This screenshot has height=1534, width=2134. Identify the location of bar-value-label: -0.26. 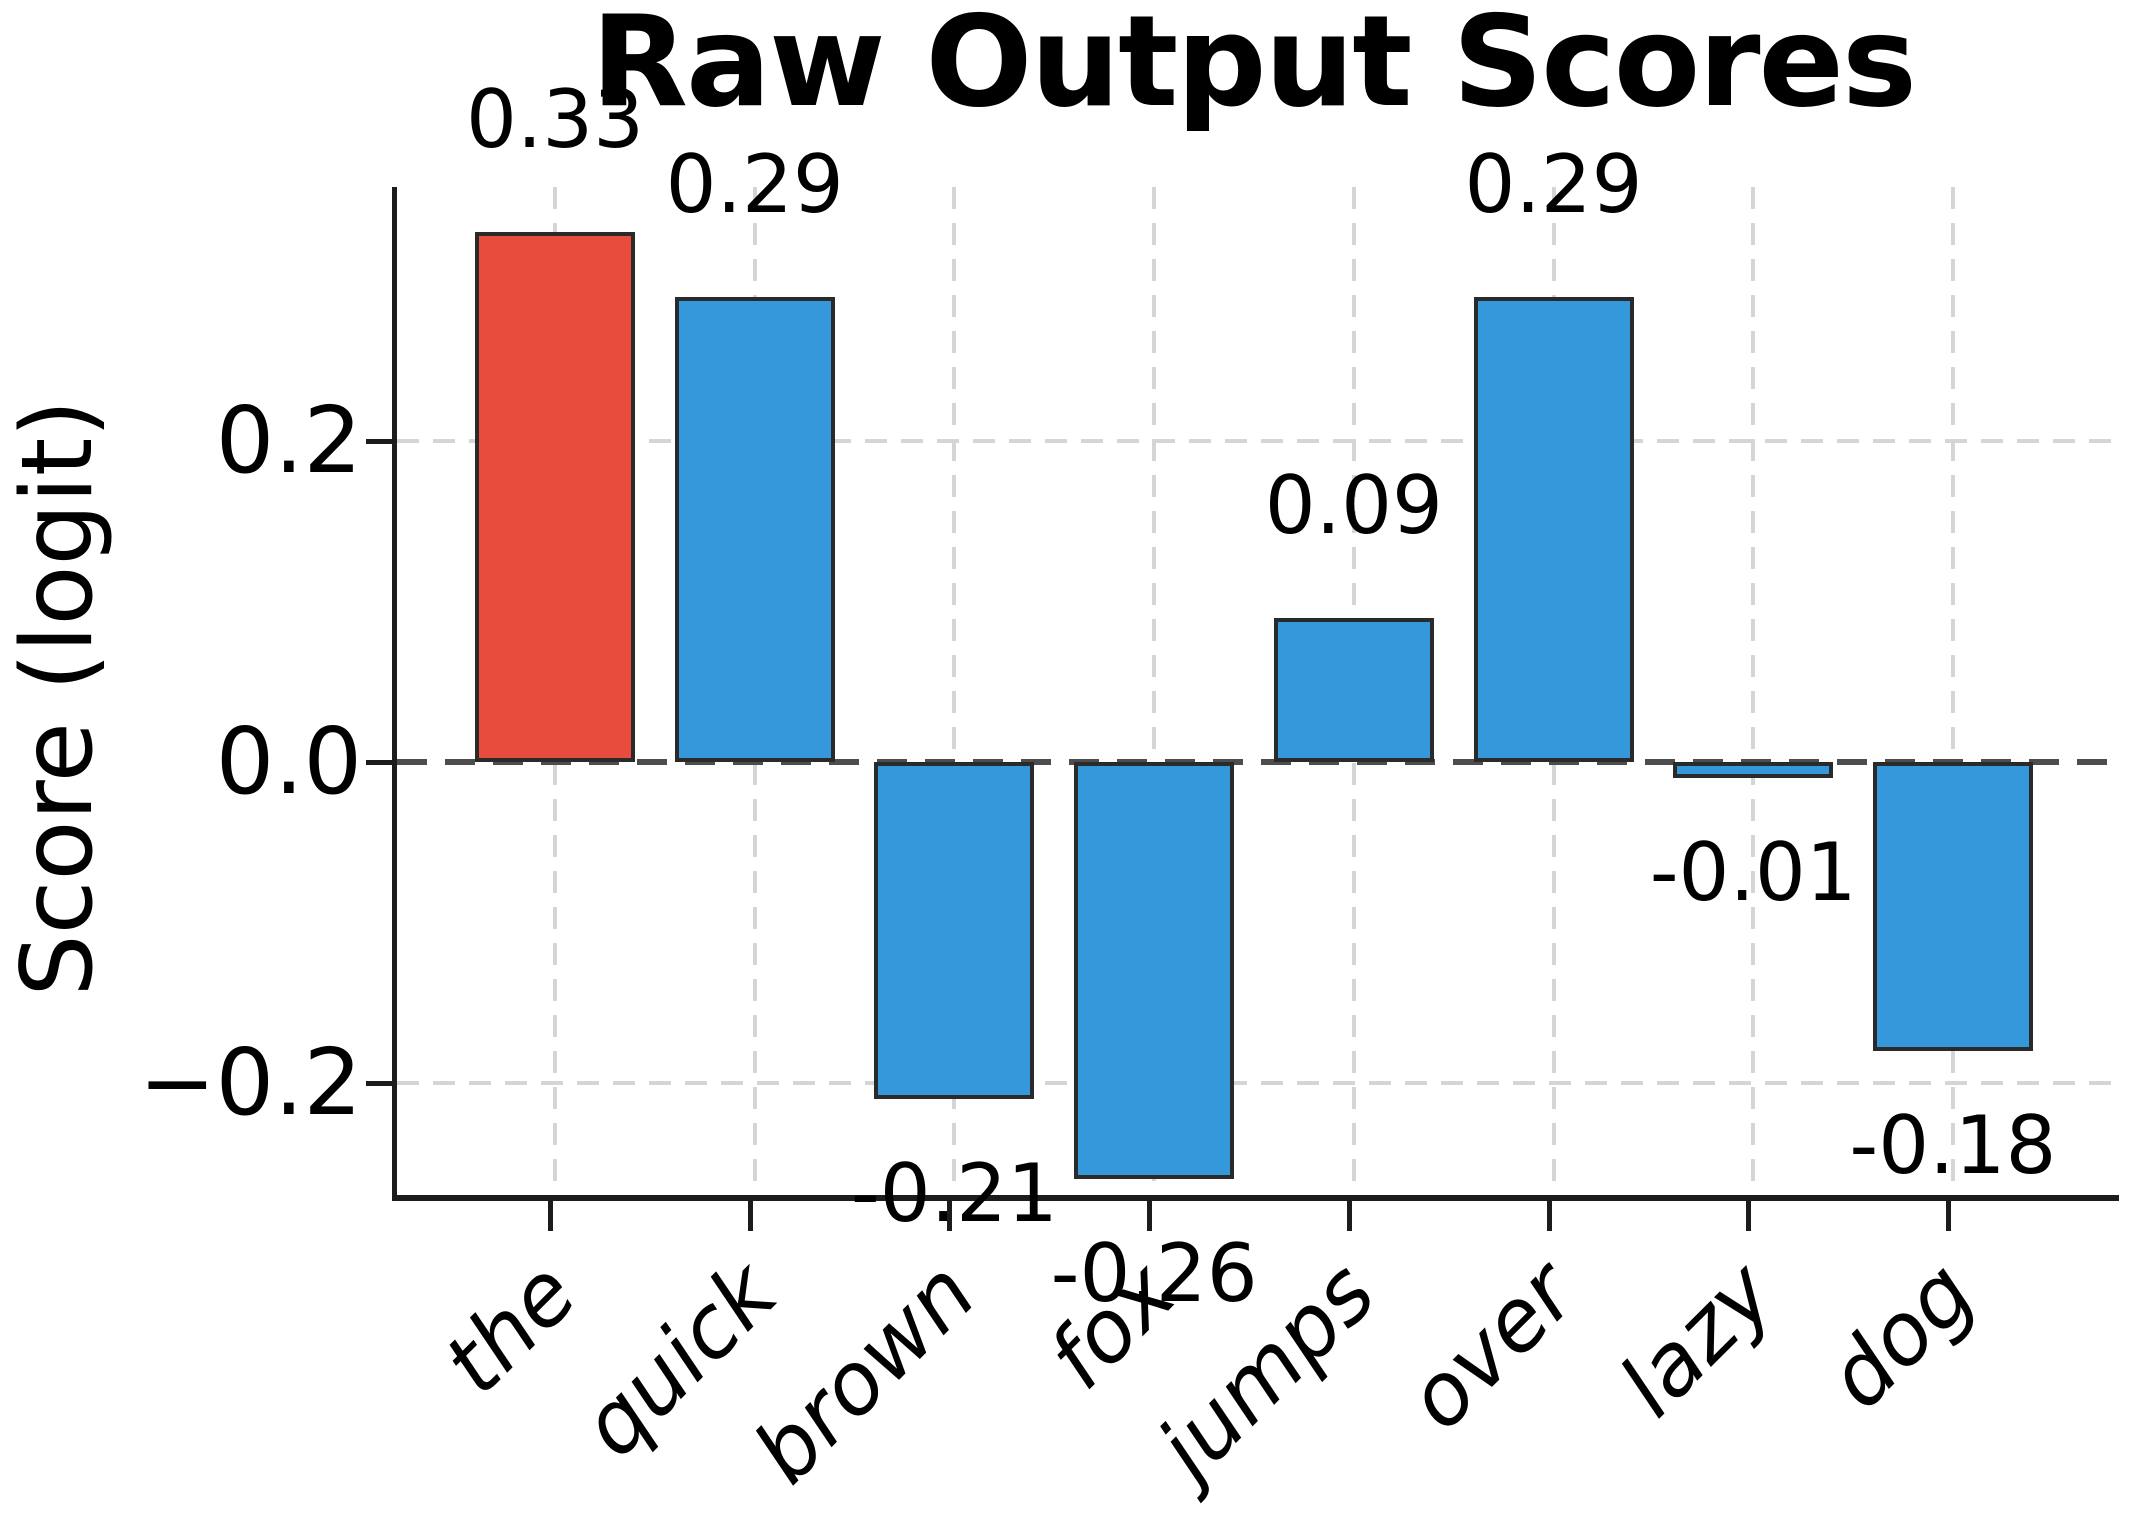
(1154, 1274).